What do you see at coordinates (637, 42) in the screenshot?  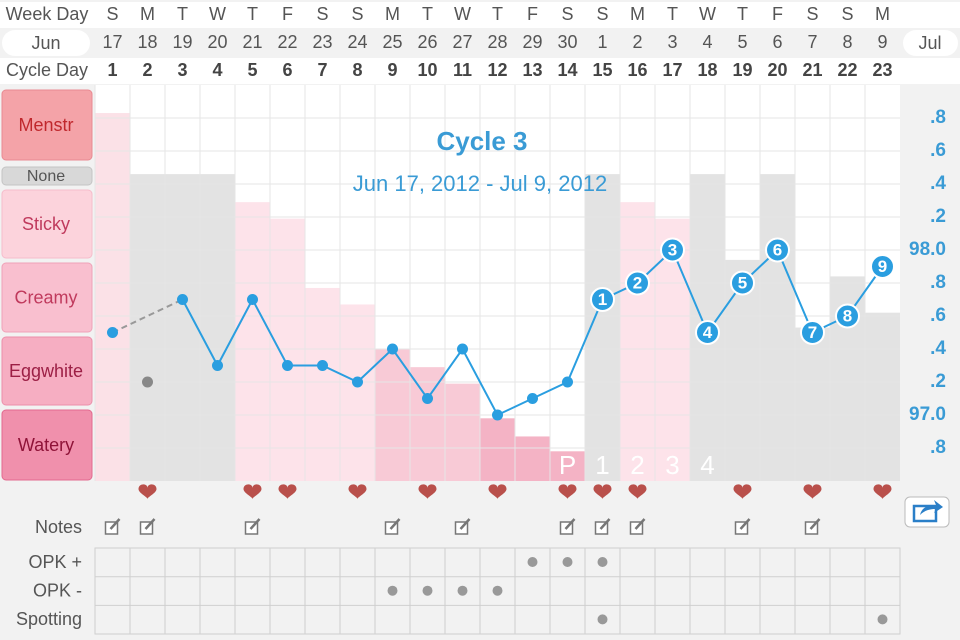 I see `date: 2` at bounding box center [637, 42].